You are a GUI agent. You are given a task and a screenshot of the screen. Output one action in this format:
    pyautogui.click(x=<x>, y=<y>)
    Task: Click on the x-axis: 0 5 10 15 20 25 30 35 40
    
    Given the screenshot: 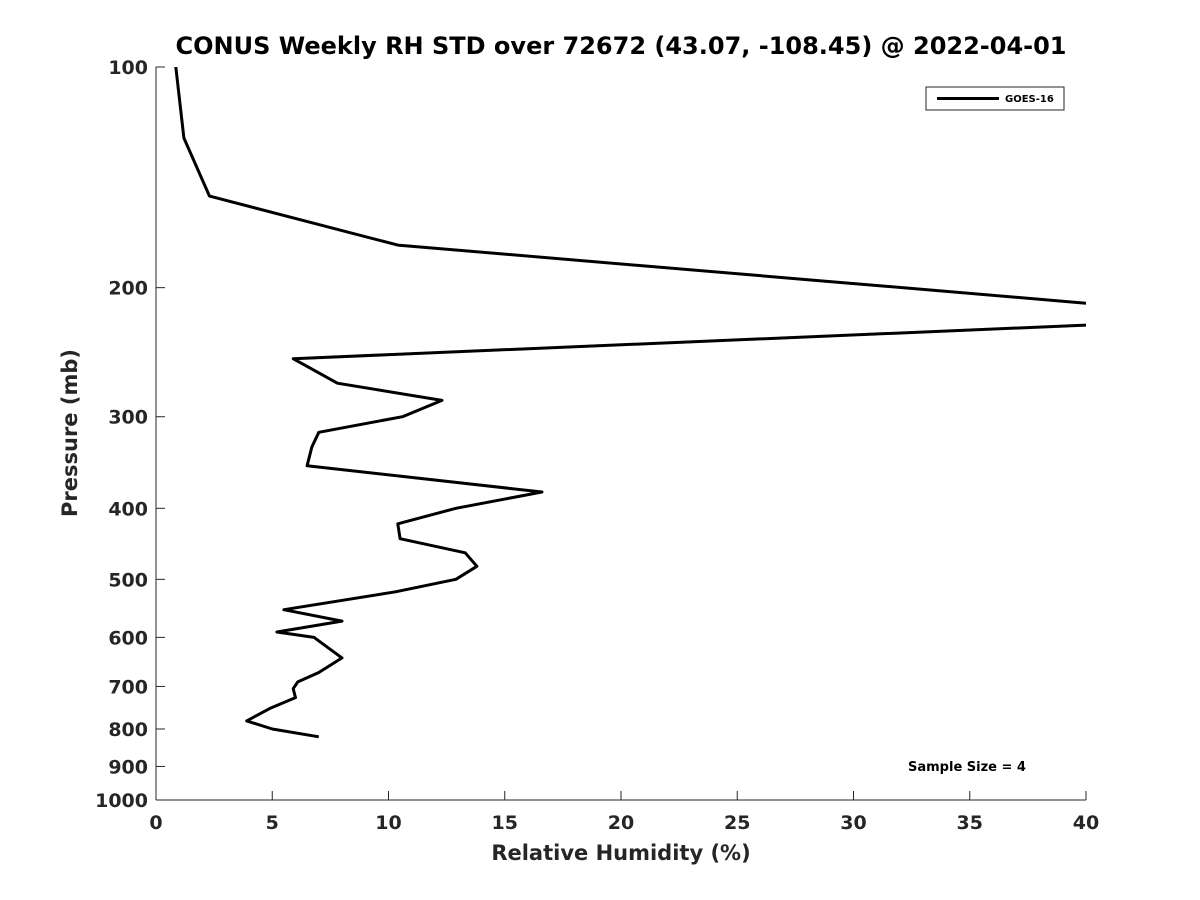 What is the action you would take?
    pyautogui.click(x=624, y=812)
    